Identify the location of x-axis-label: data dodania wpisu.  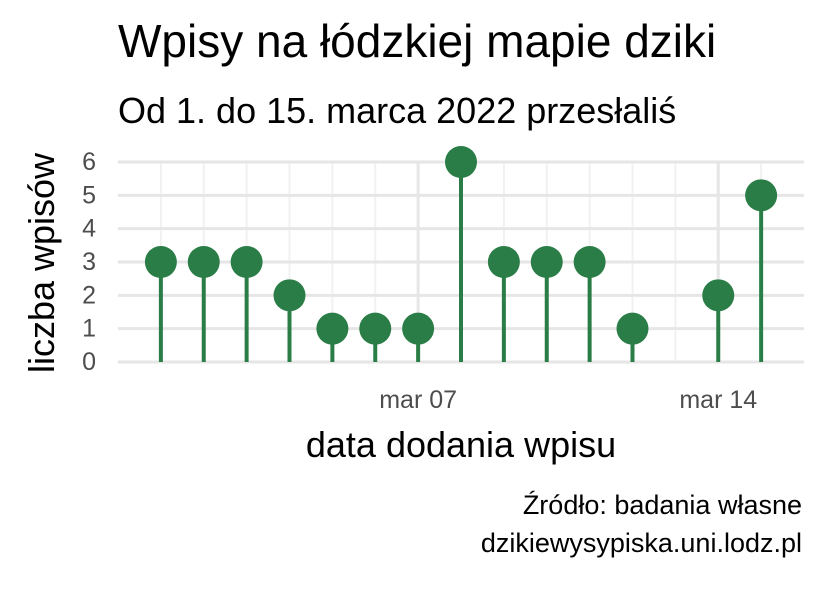
(461, 444).